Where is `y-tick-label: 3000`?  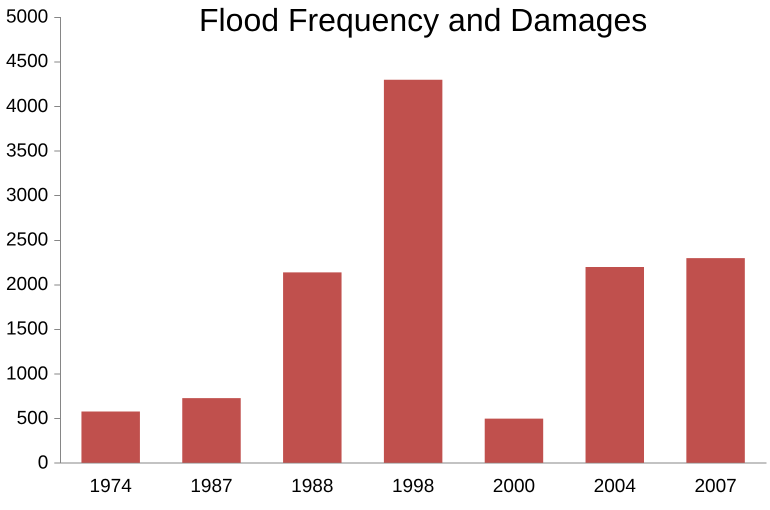 y-tick-label: 3000 is located at coordinates (27, 195).